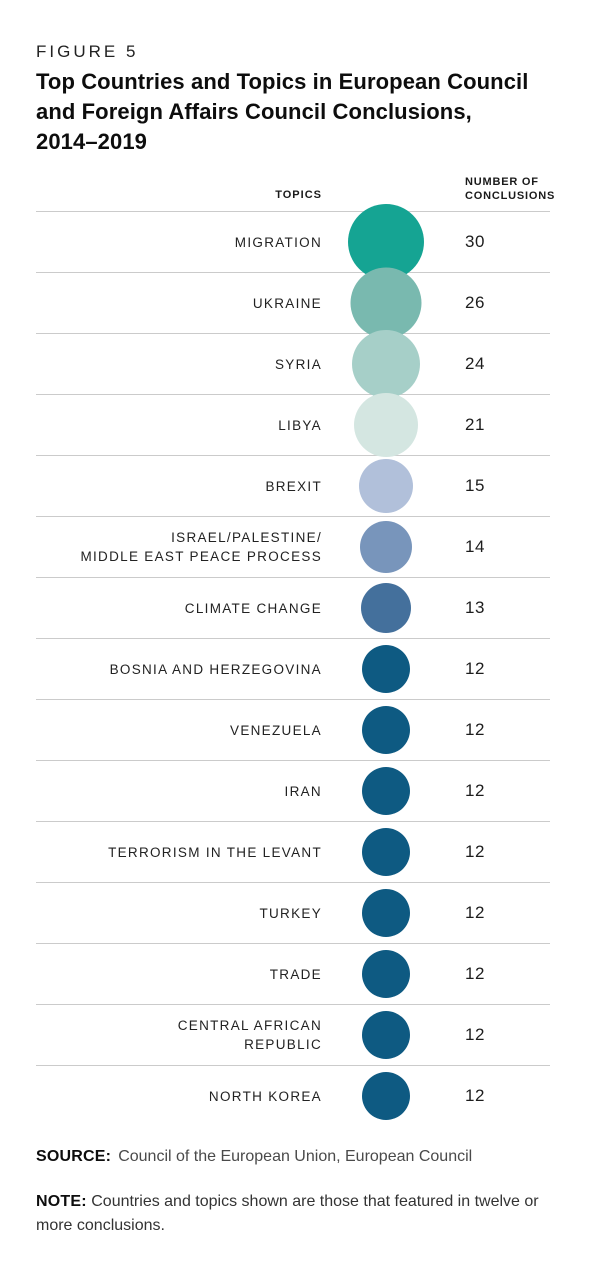 This screenshot has height=1267, width=600. Describe the element at coordinates (475, 546) in the screenshot. I see `conclusions-count: 14` at that location.